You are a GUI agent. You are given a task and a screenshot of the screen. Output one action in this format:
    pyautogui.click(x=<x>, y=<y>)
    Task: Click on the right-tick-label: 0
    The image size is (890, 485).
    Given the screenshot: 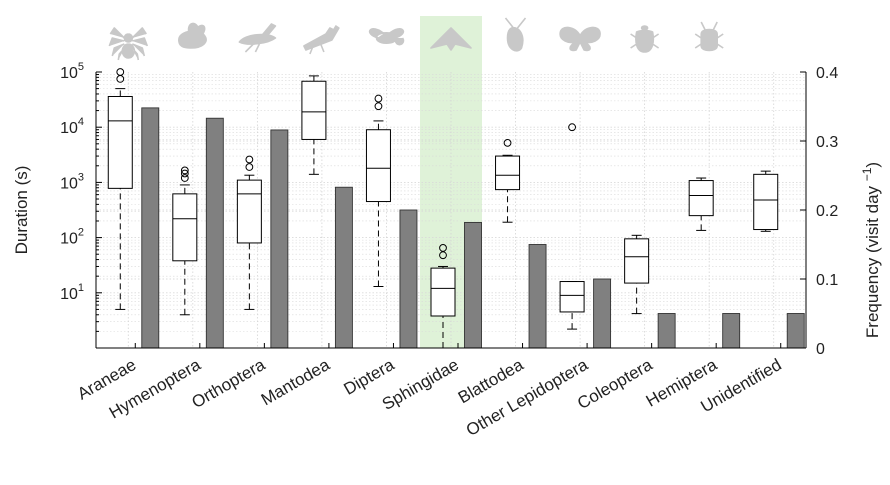 What is the action you would take?
    pyautogui.click(x=820, y=349)
    